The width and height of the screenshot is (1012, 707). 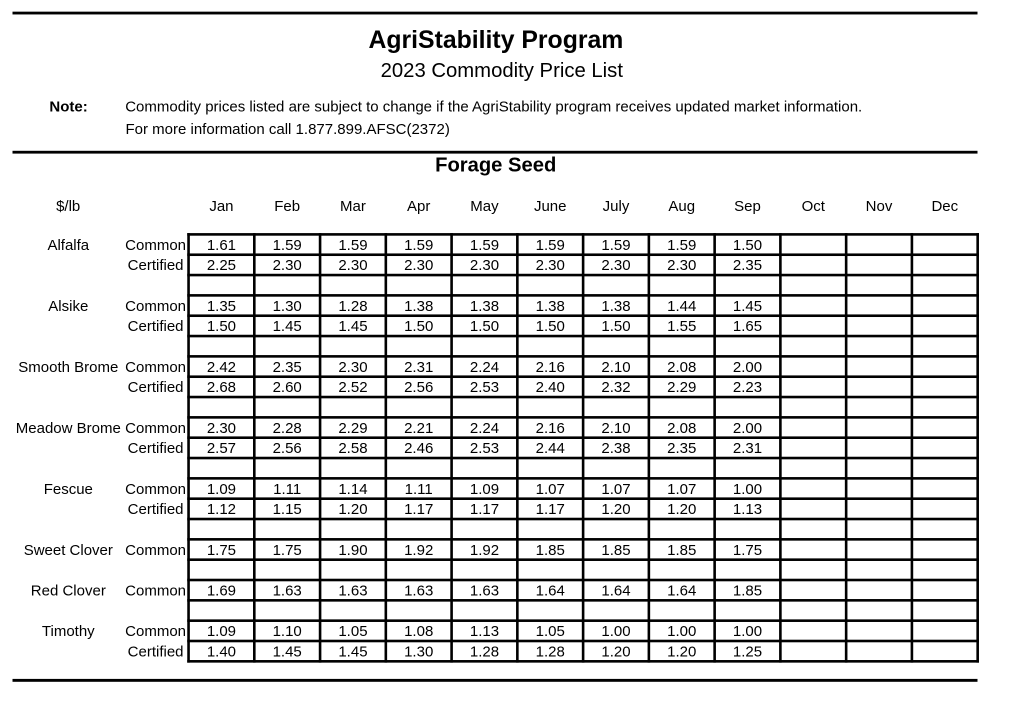 What do you see at coordinates (681, 448) in the screenshot?
I see `svg-text: 2.35` at bounding box center [681, 448].